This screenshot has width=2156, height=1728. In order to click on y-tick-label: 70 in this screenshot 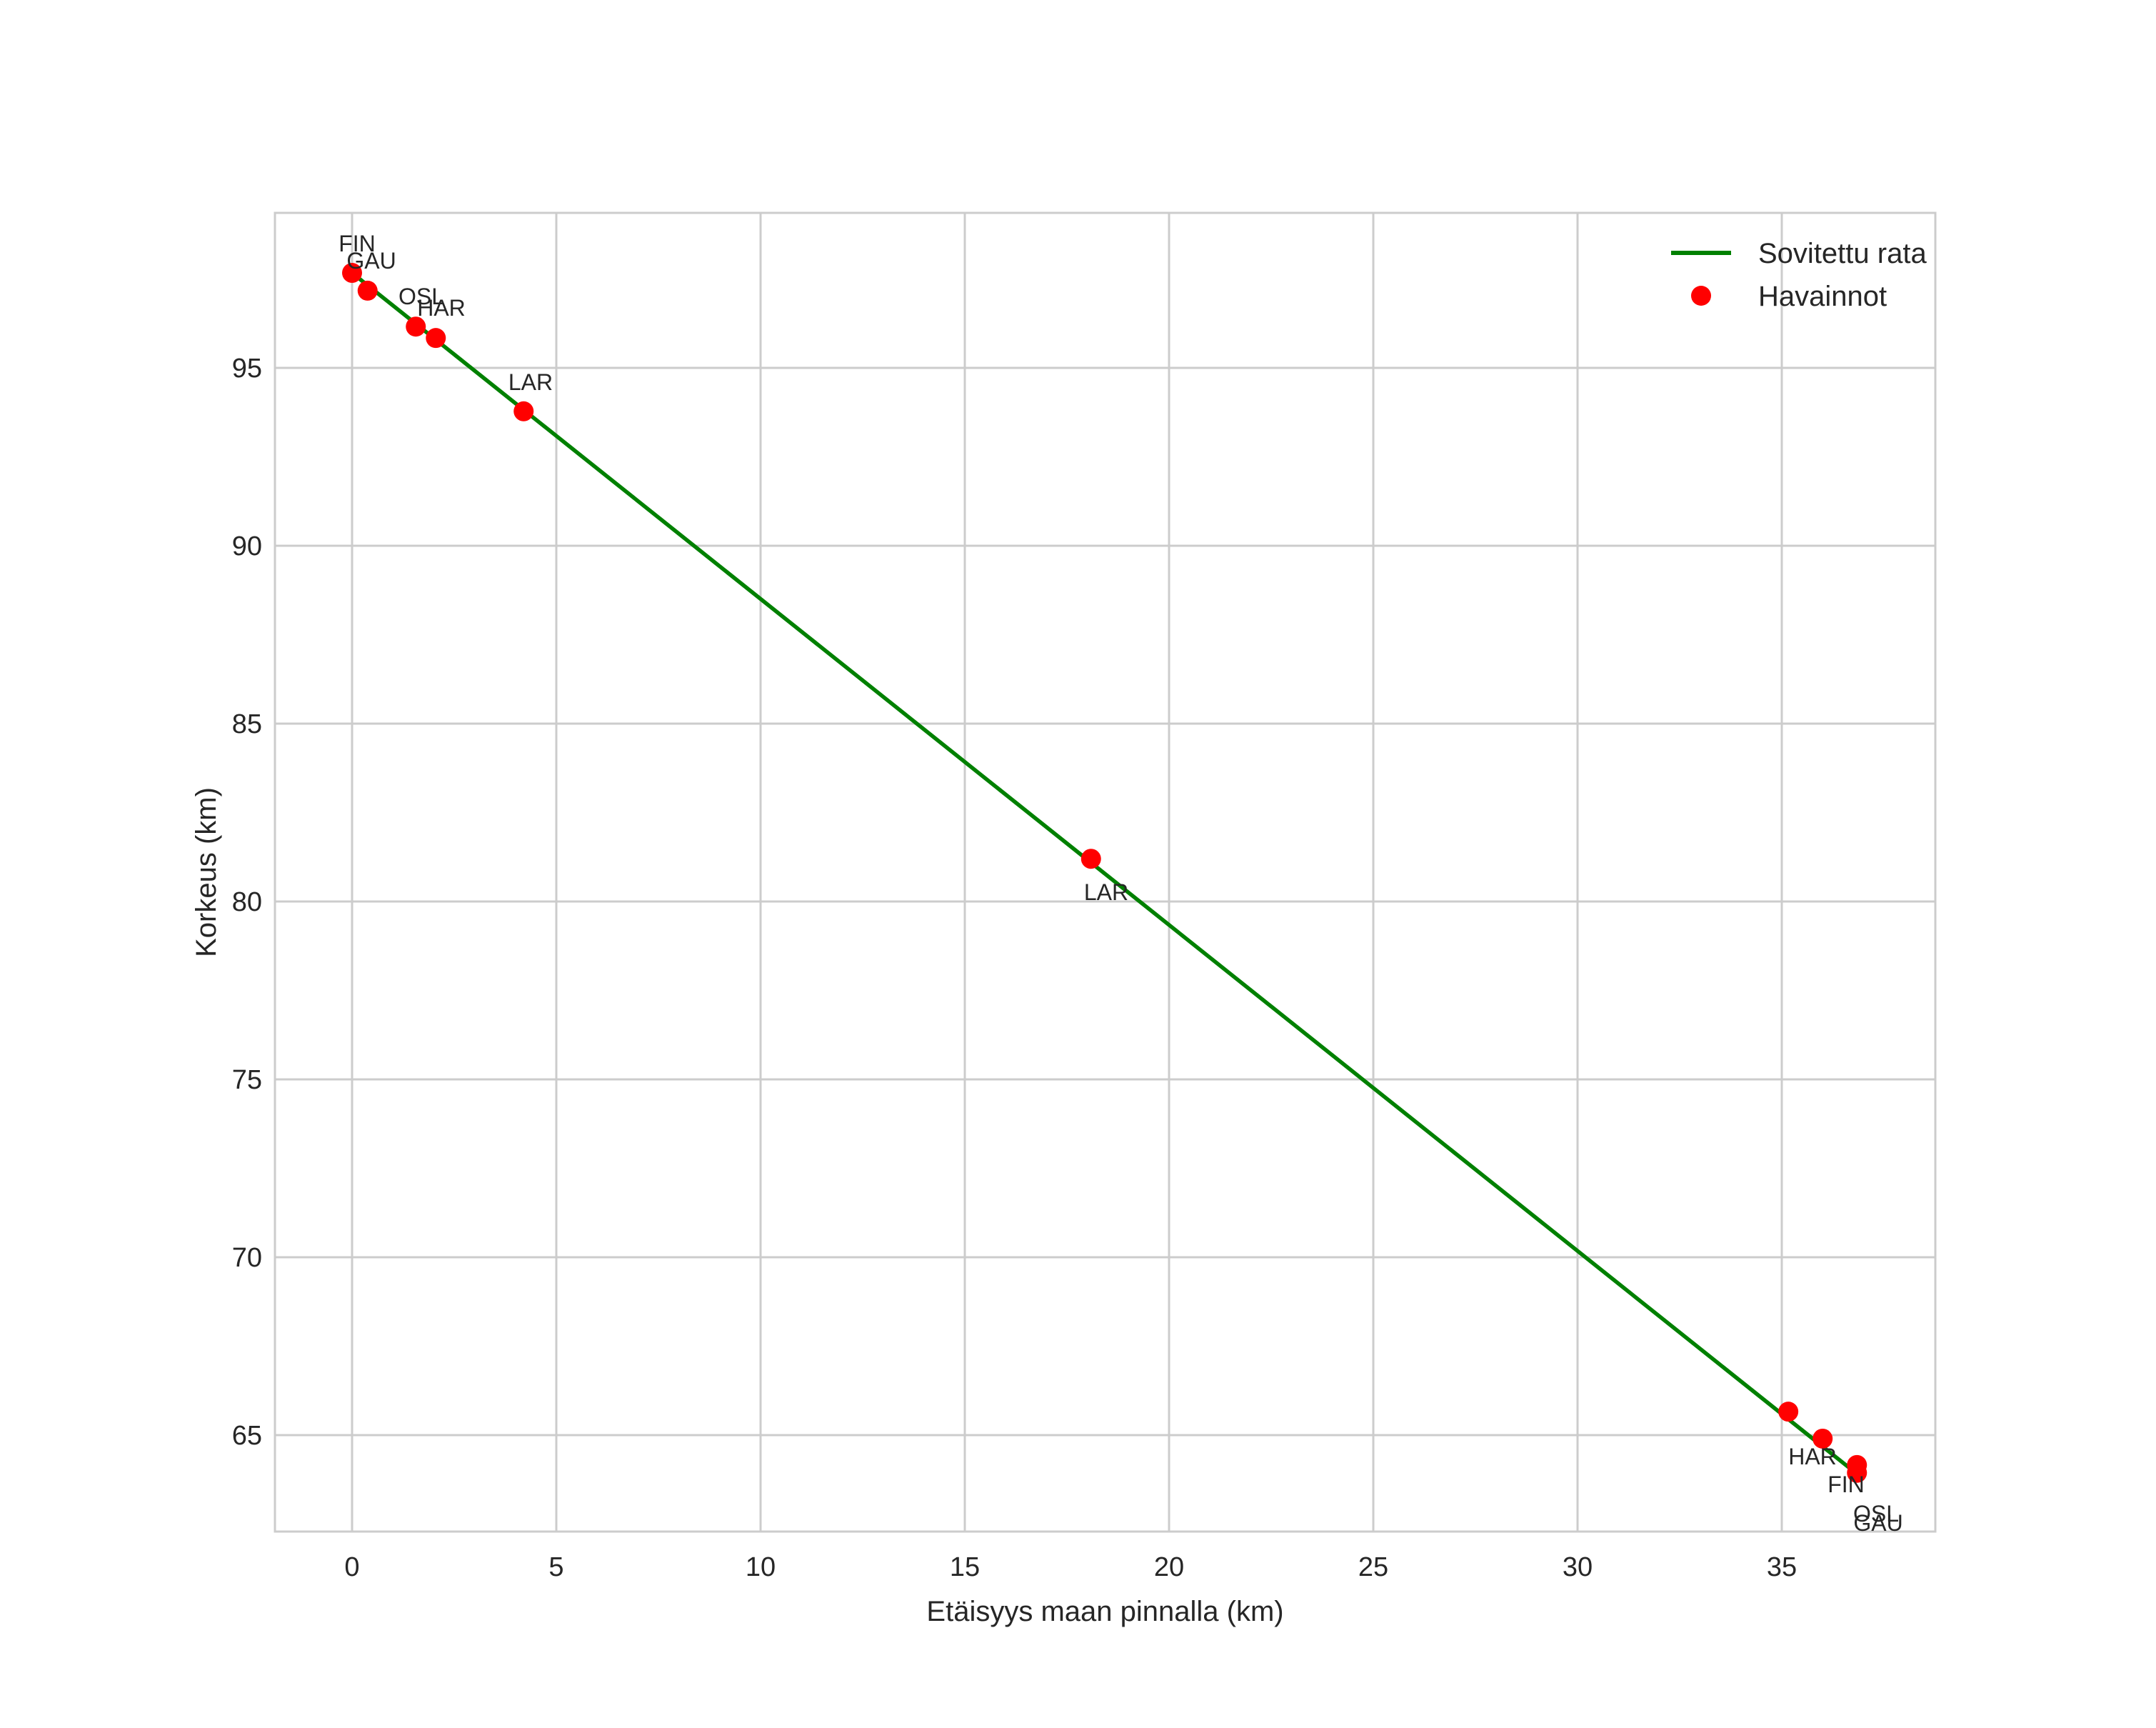, I will do `click(247, 1258)`.